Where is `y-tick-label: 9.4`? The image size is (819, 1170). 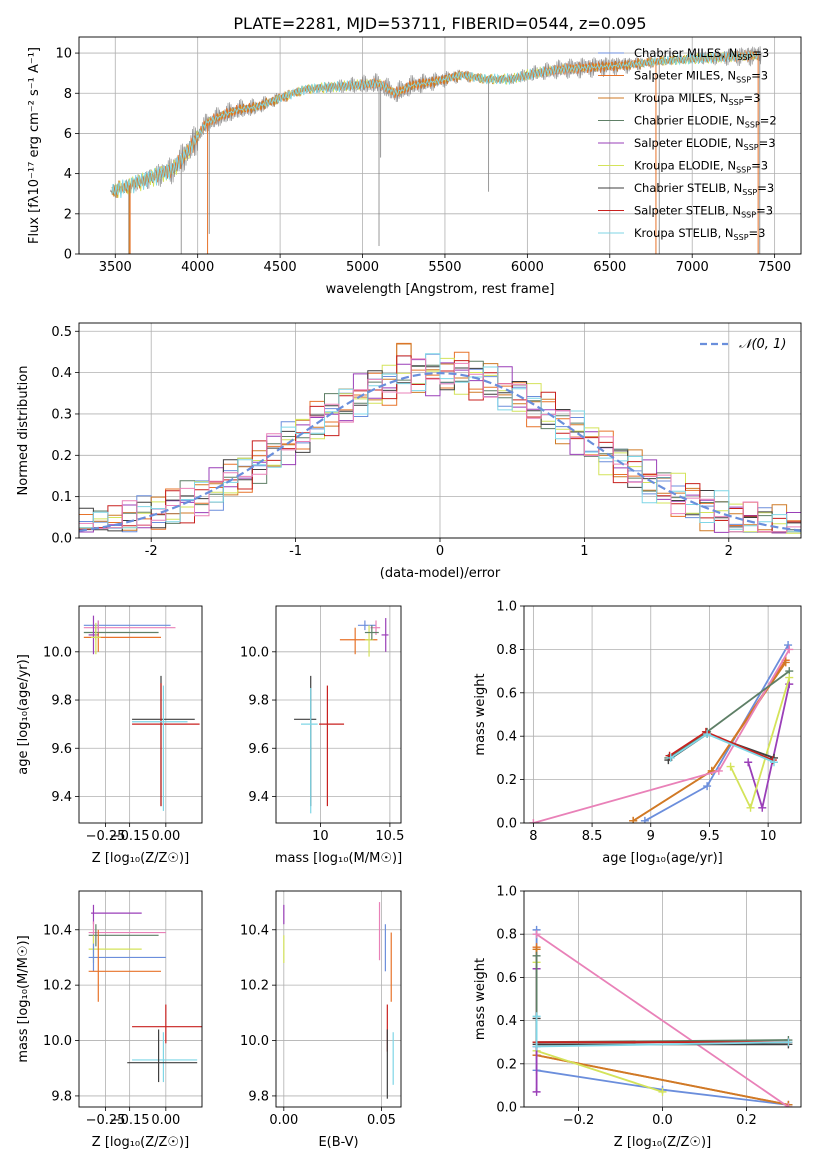 y-tick-label: 9.4 is located at coordinates (258, 797).